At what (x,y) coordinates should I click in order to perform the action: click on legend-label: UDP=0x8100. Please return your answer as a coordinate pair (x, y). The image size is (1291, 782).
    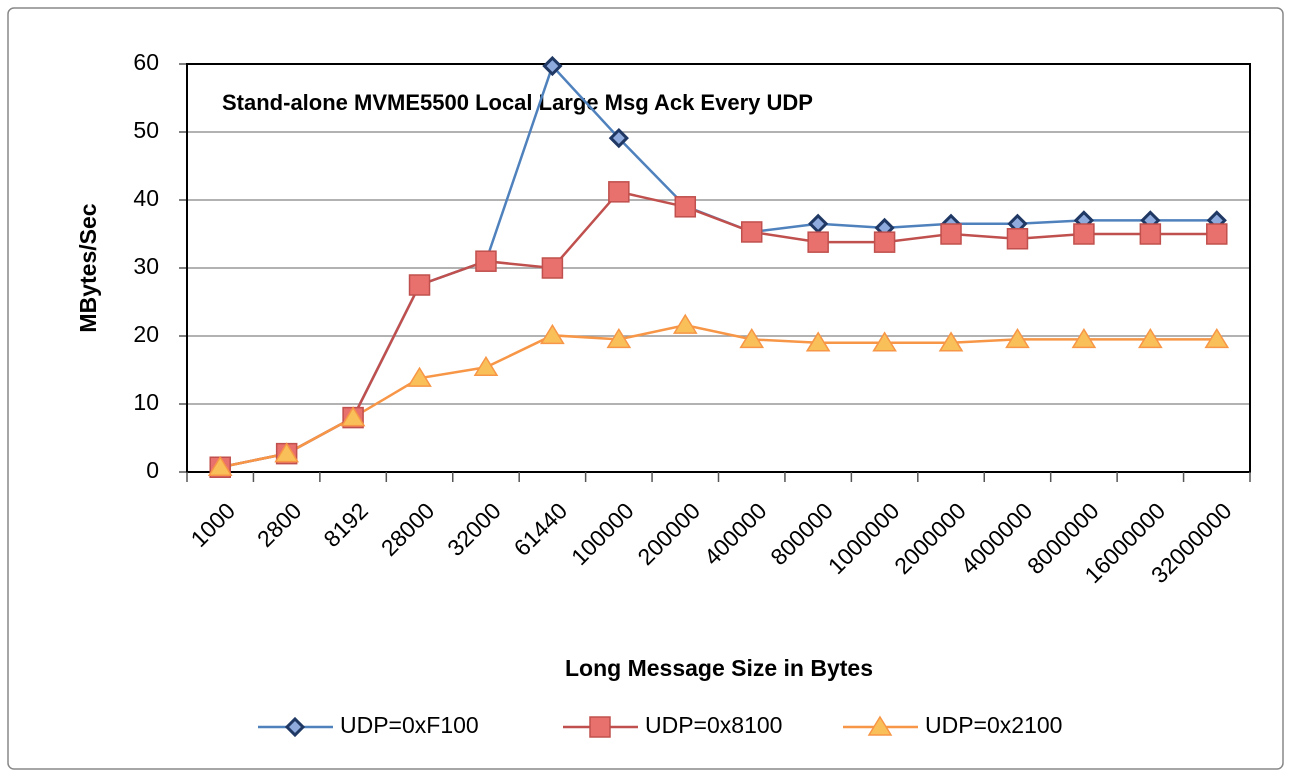
    Looking at the image, I should click on (713, 725).